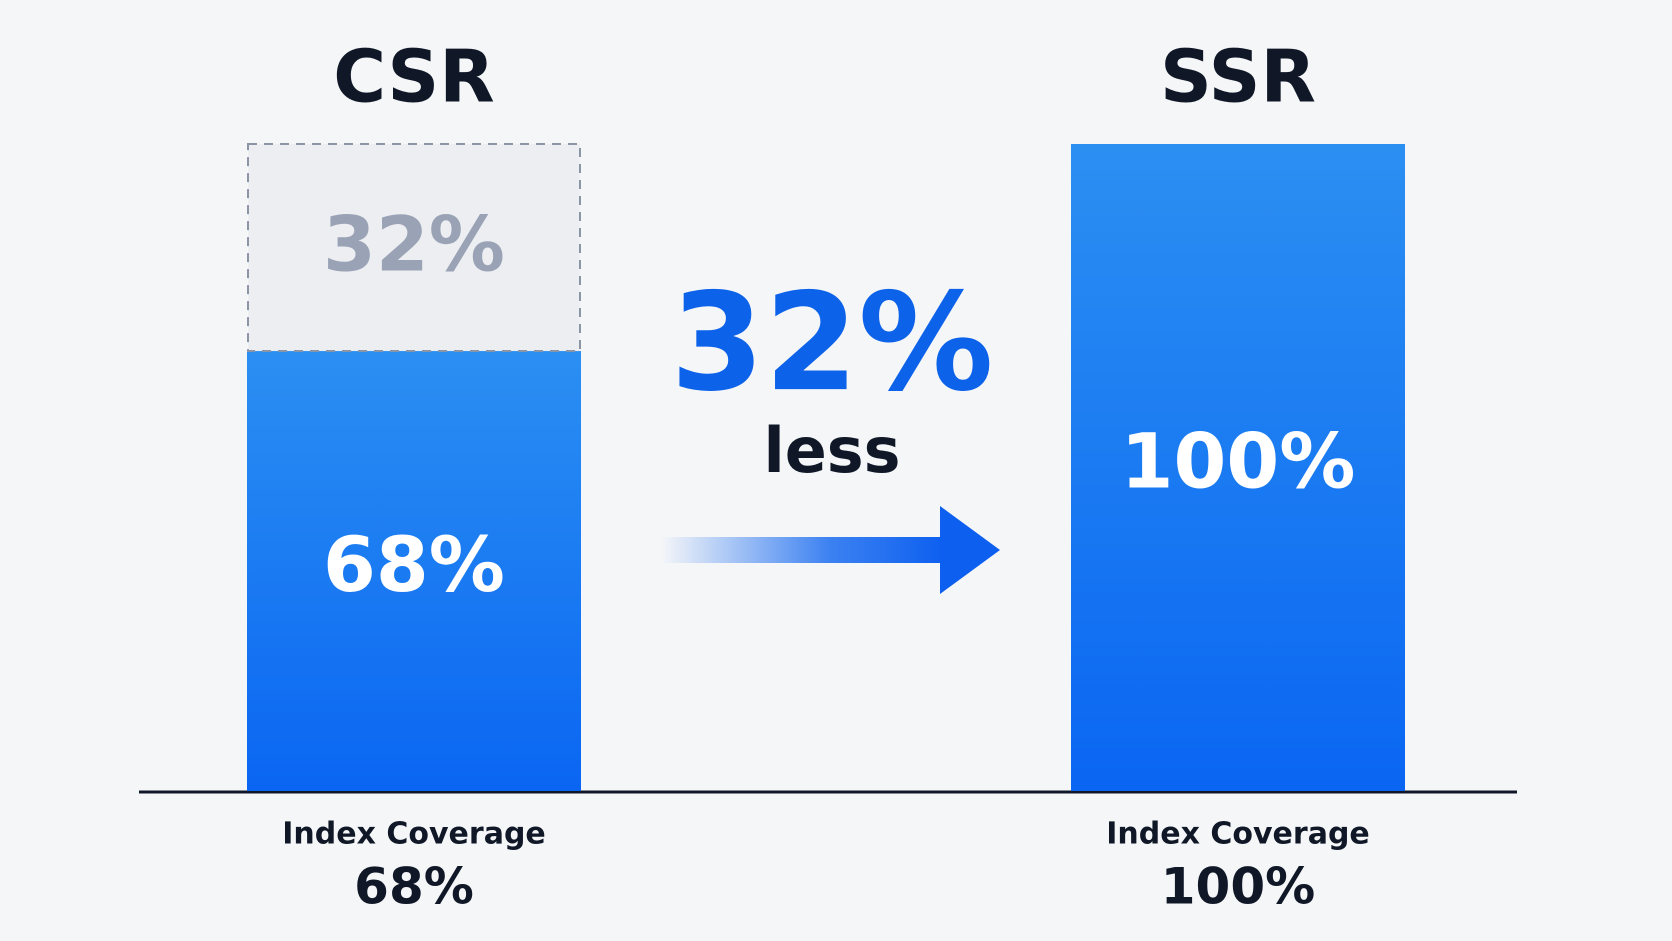  Describe the element at coordinates (414, 887) in the screenshot. I see `footer-value: 68%` at that location.